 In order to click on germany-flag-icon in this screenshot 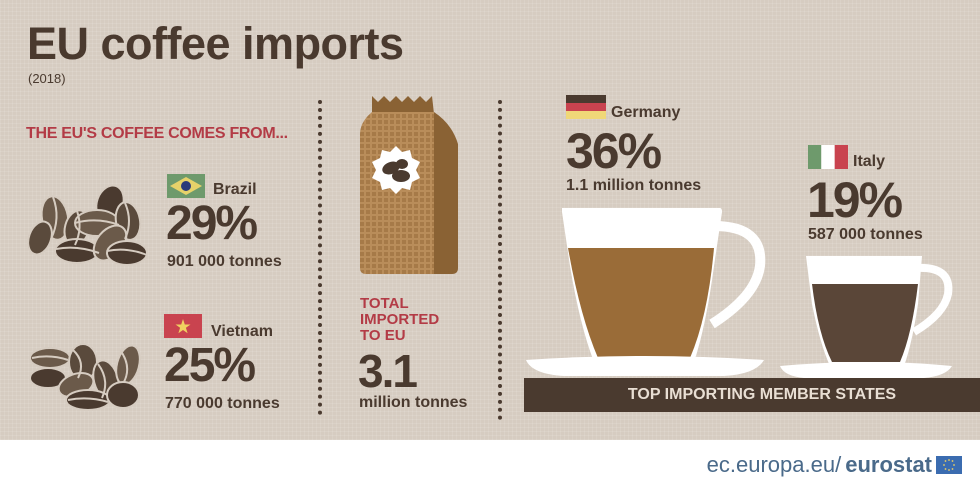, I will do `click(586, 107)`.